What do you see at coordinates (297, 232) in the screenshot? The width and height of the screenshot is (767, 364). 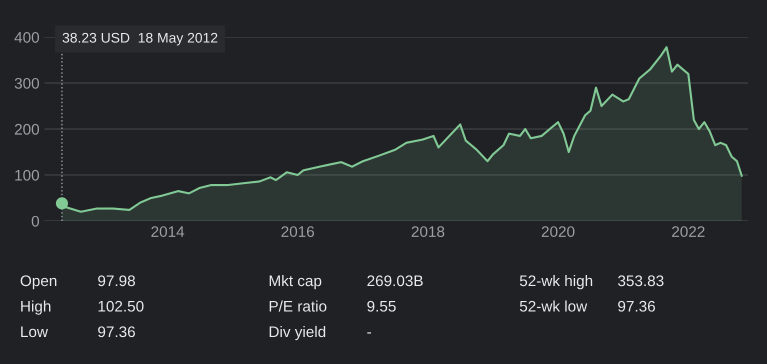 I see `x-tick-label: 2016` at bounding box center [297, 232].